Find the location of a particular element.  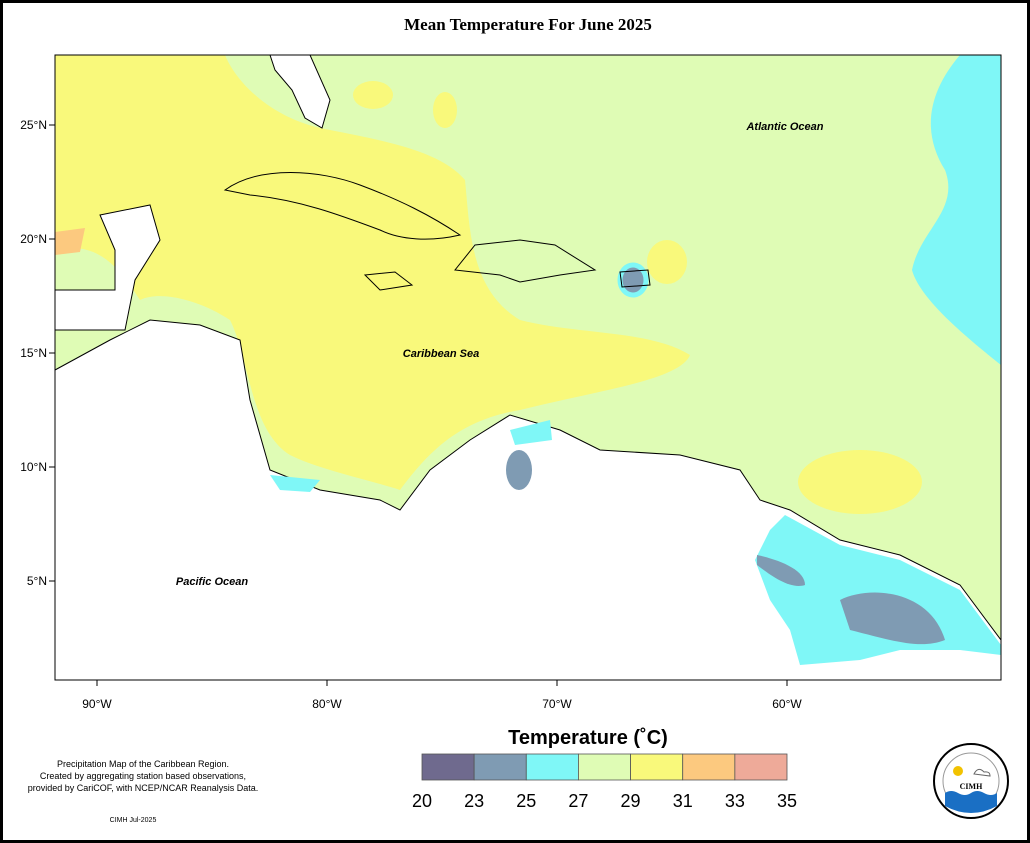

lat-label: 20°N is located at coordinates (33, 239).